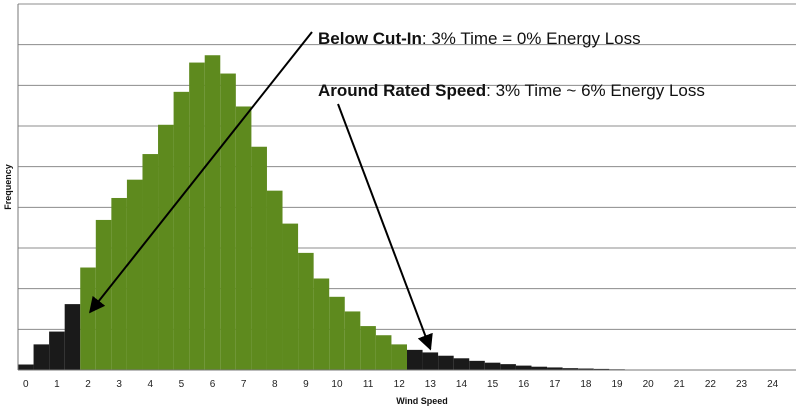 This screenshot has height=410, width=800. Describe the element at coordinates (244, 384) in the screenshot. I see `x-tick-label: 7` at that location.